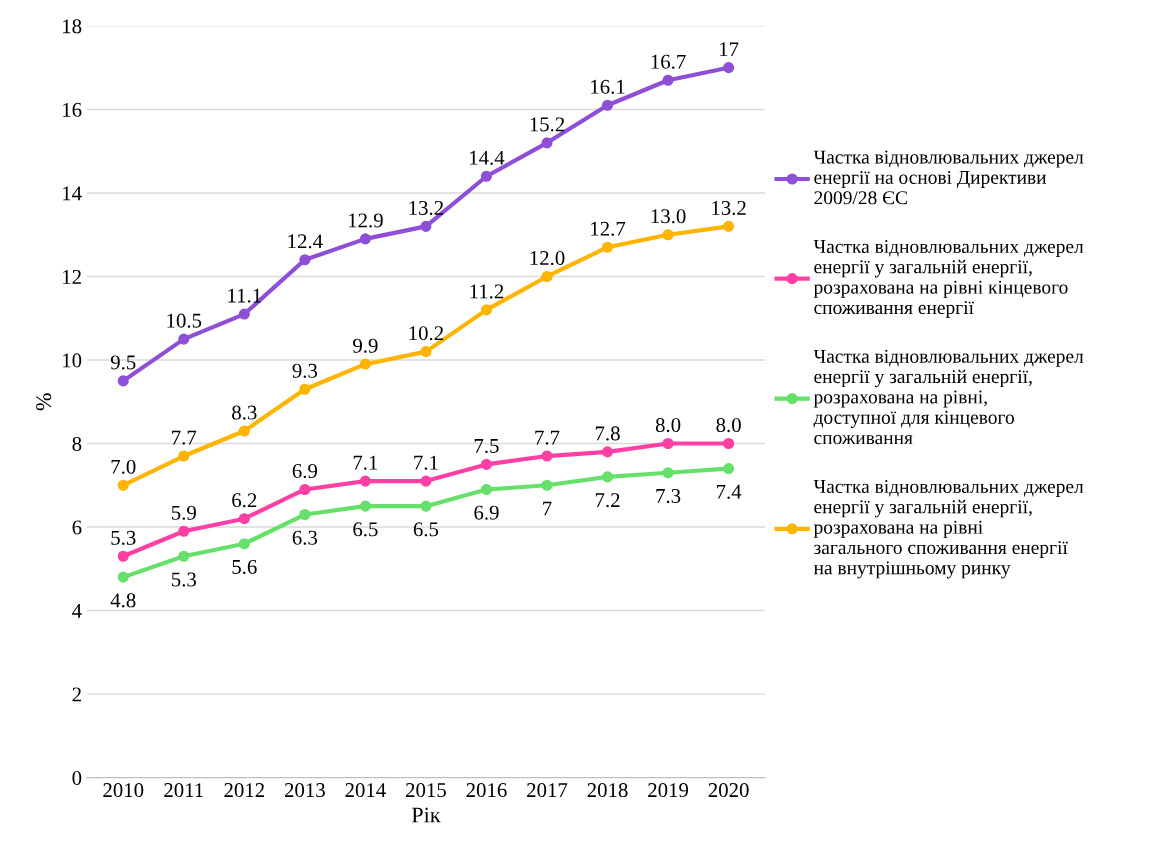 This screenshot has height=864, width=1159. I want to click on data-label: 5.6, so click(244, 567).